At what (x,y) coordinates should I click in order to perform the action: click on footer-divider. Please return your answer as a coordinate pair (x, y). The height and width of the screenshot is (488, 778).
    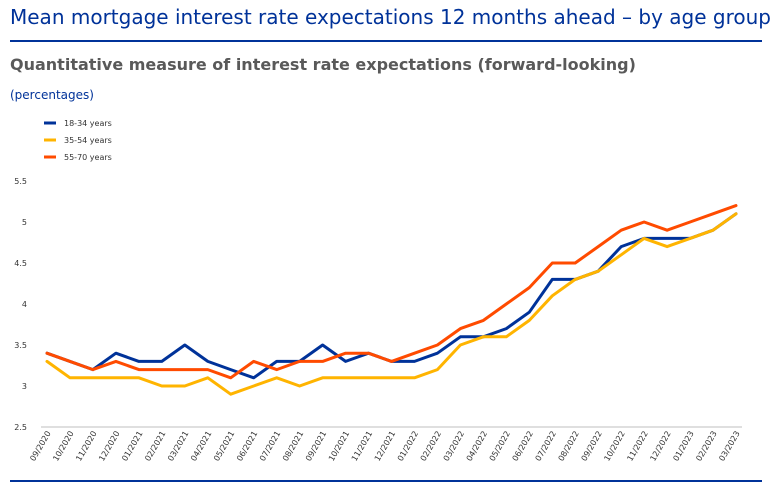
    Looking at the image, I should click on (386, 481).